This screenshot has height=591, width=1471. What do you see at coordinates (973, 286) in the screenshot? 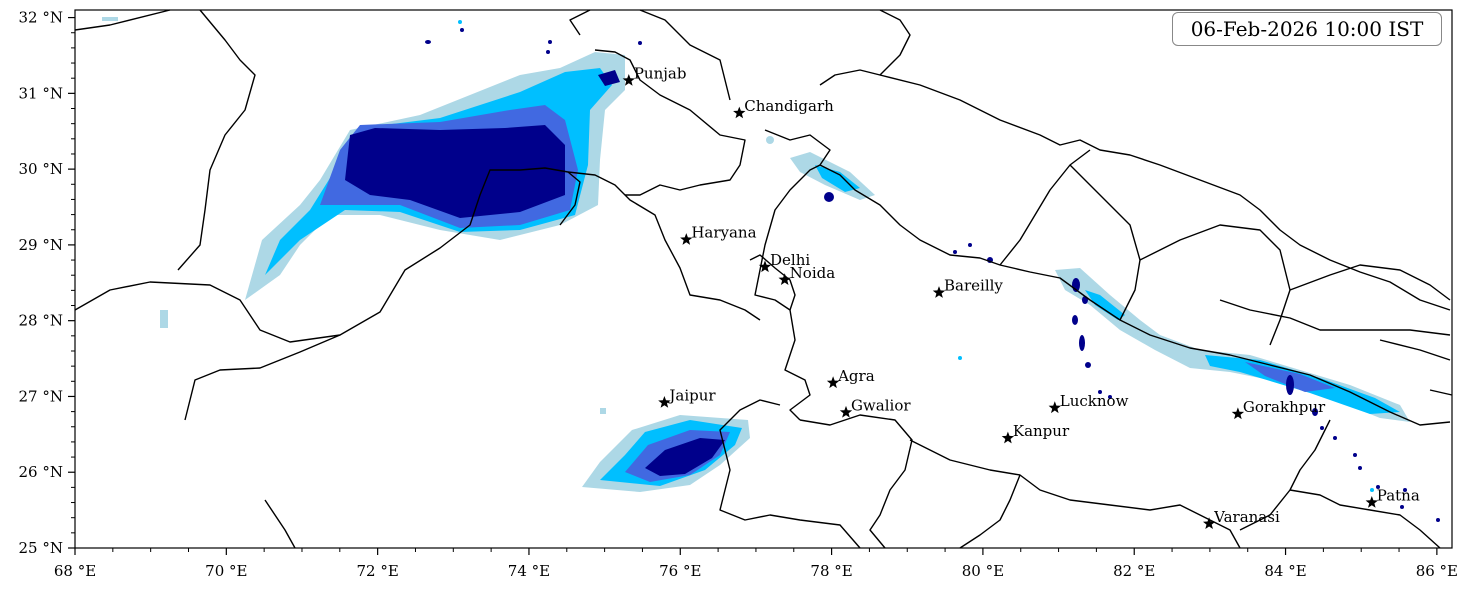
I see `city-label: Bareilly` at bounding box center [973, 286].